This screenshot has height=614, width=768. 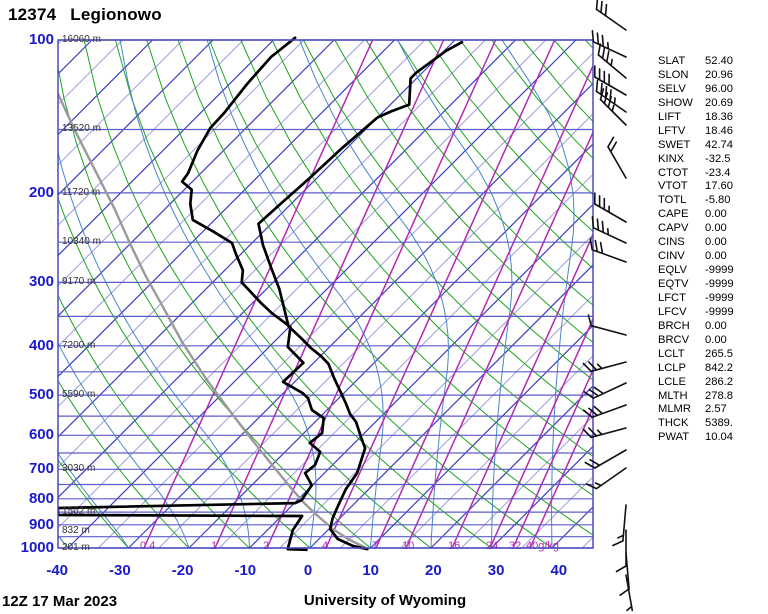 I want to click on index-row-swet: SWET 42.74, so click(x=696, y=146).